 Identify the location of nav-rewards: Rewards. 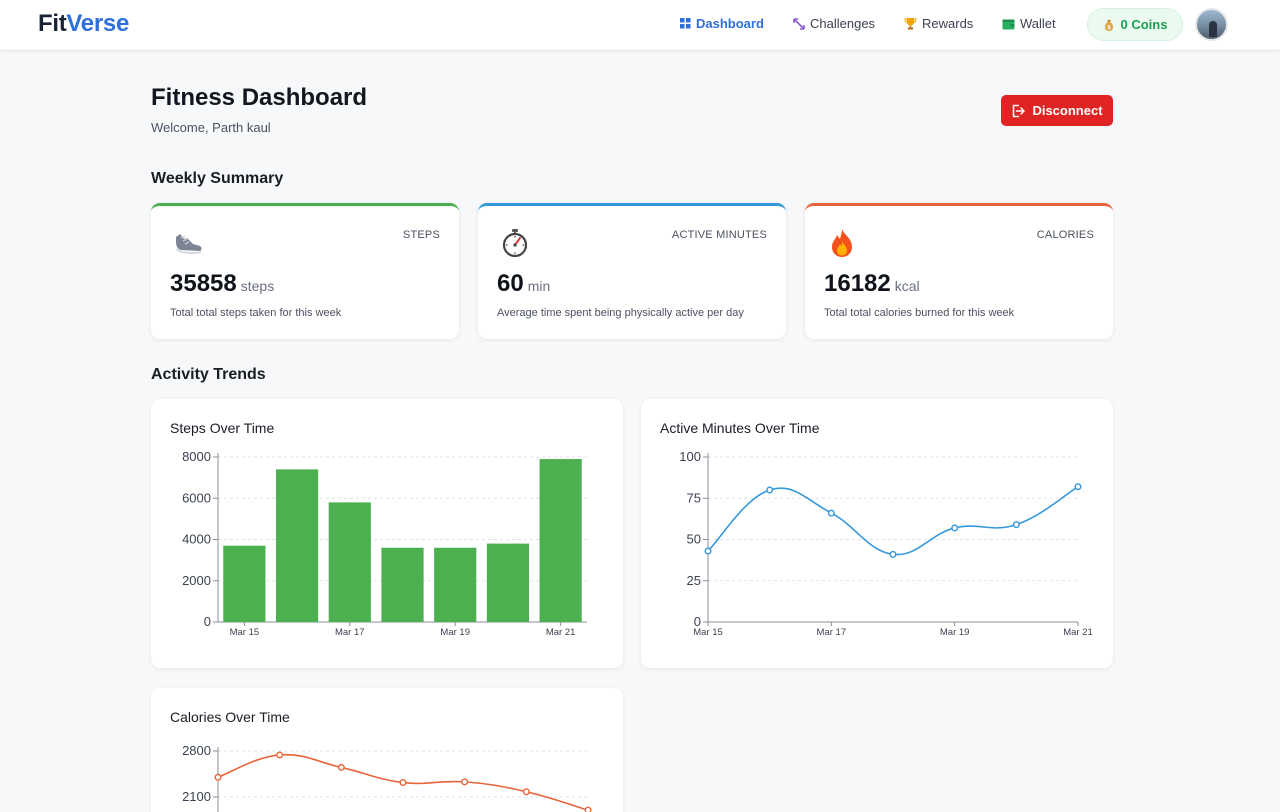
(938, 23).